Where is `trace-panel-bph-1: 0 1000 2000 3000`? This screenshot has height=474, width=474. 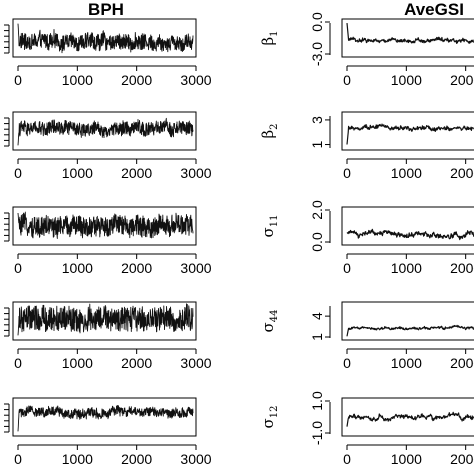
trace-panel-bph-1: 0 1000 2000 3000 is located at coordinates (108, 53).